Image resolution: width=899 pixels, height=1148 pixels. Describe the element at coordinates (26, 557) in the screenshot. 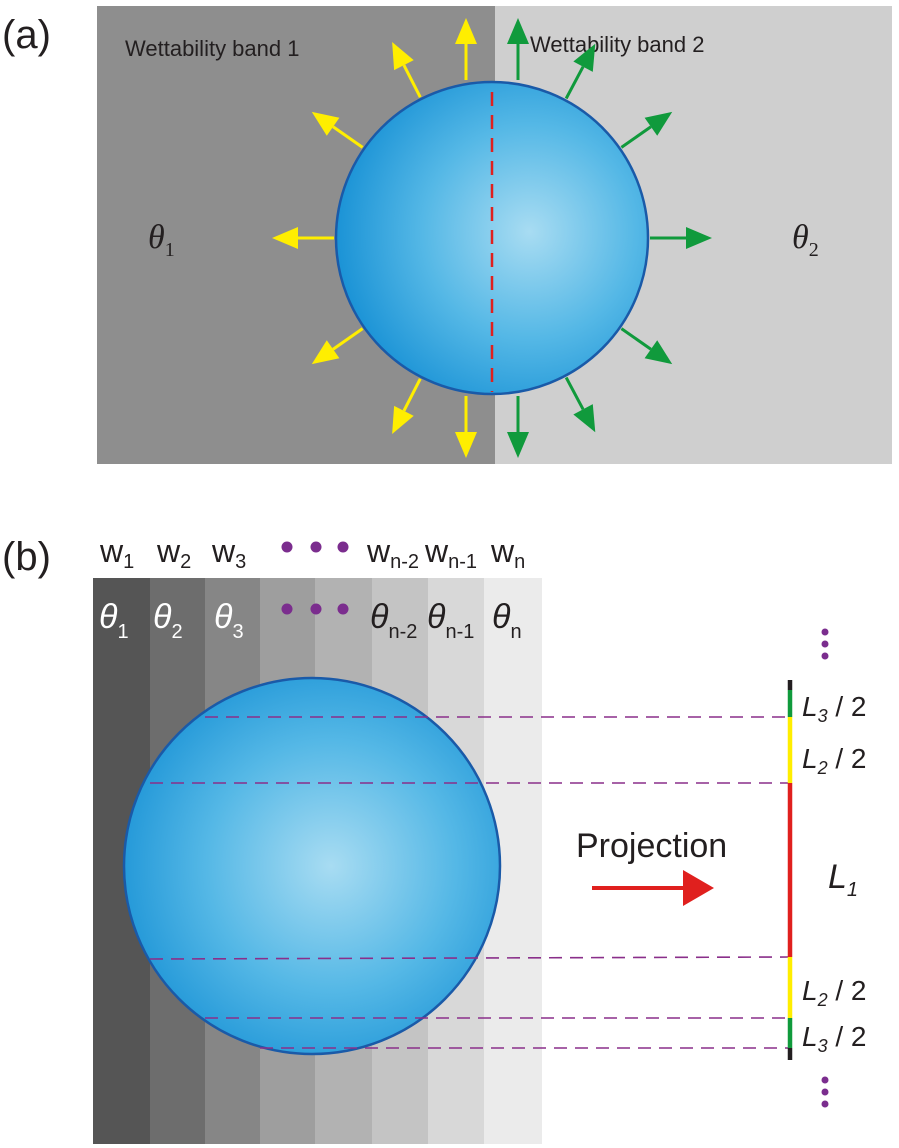

I see `panel-b-label: (b)` at that location.